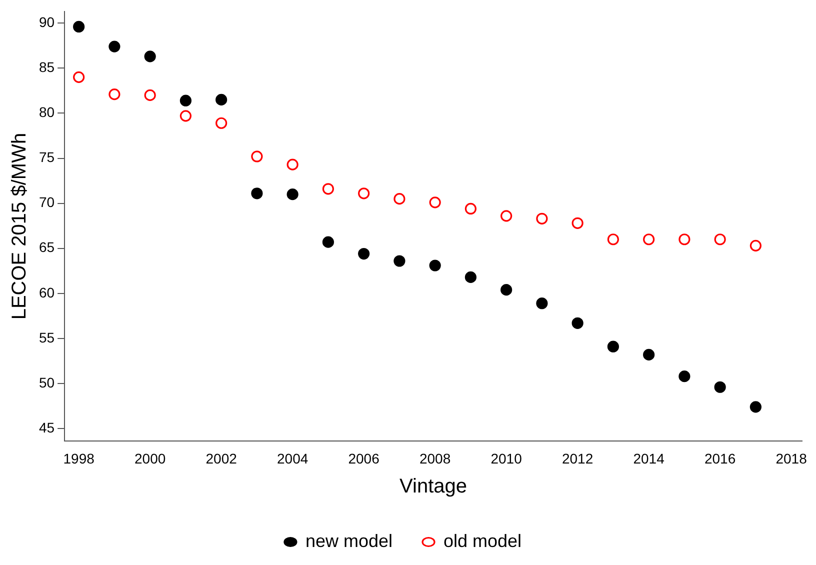 This screenshot has height=565, width=816. What do you see at coordinates (46, 382) in the screenshot?
I see `y-tick-label: 50` at bounding box center [46, 382].